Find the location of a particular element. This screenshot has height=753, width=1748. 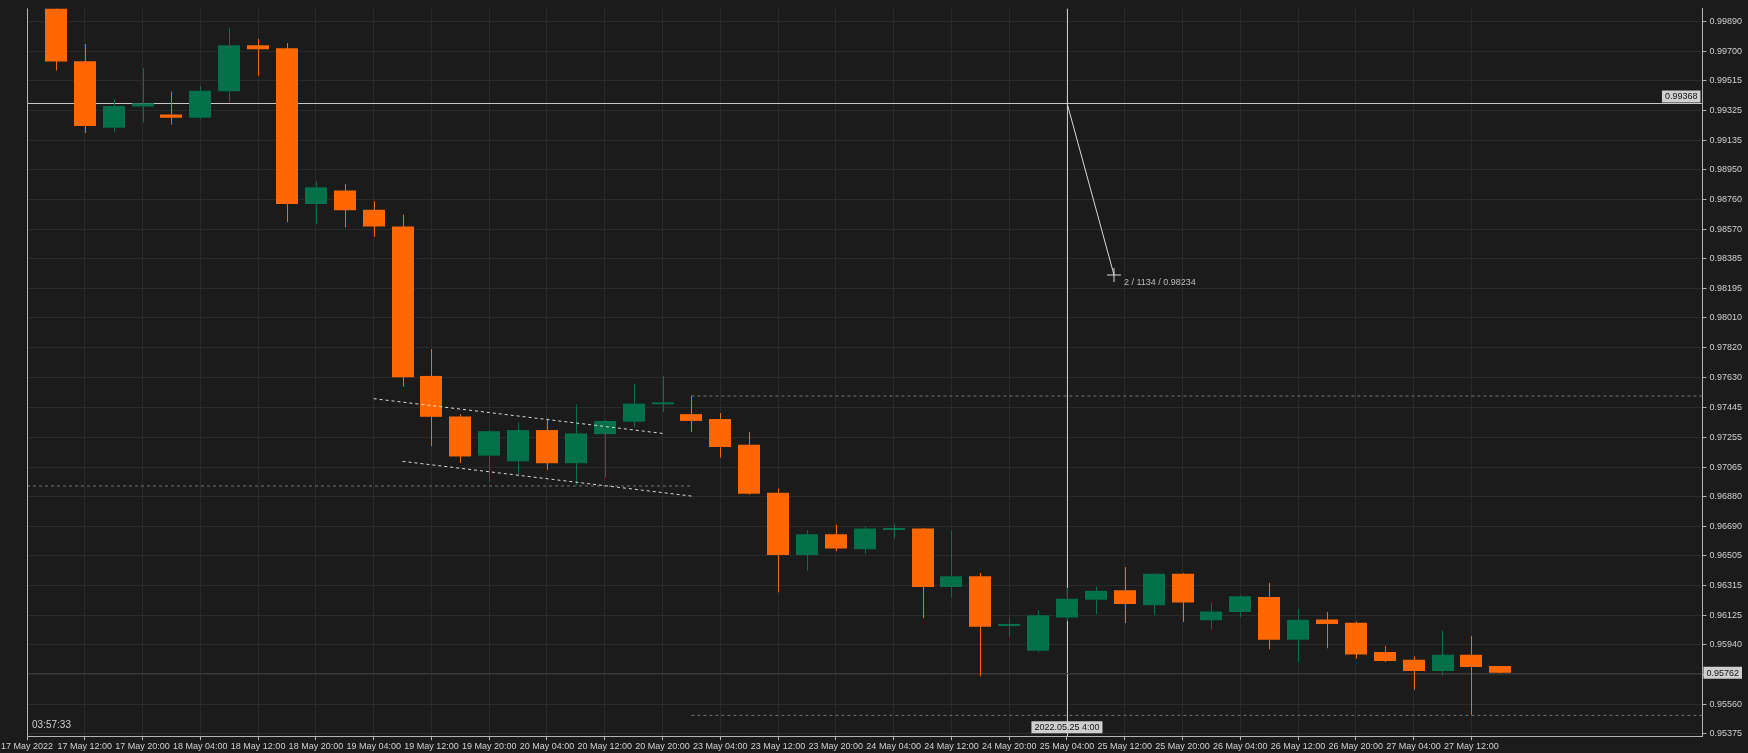

x-tick-label: 17 May 20:00 is located at coordinates (142, 746).